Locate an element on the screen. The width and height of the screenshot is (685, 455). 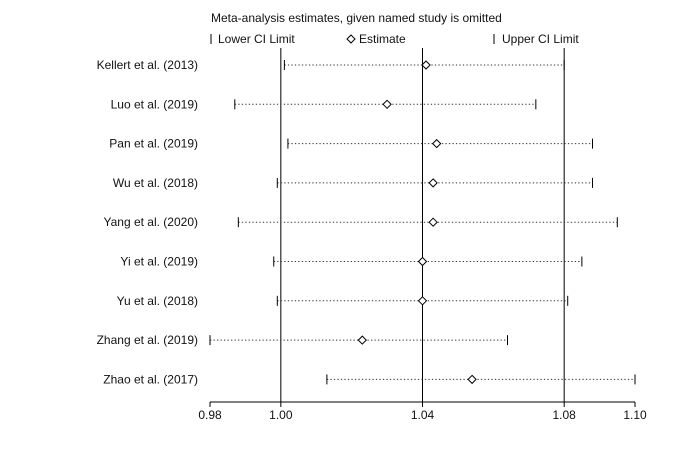
study-label: Zhang et al. (2019) is located at coordinates (147, 340).